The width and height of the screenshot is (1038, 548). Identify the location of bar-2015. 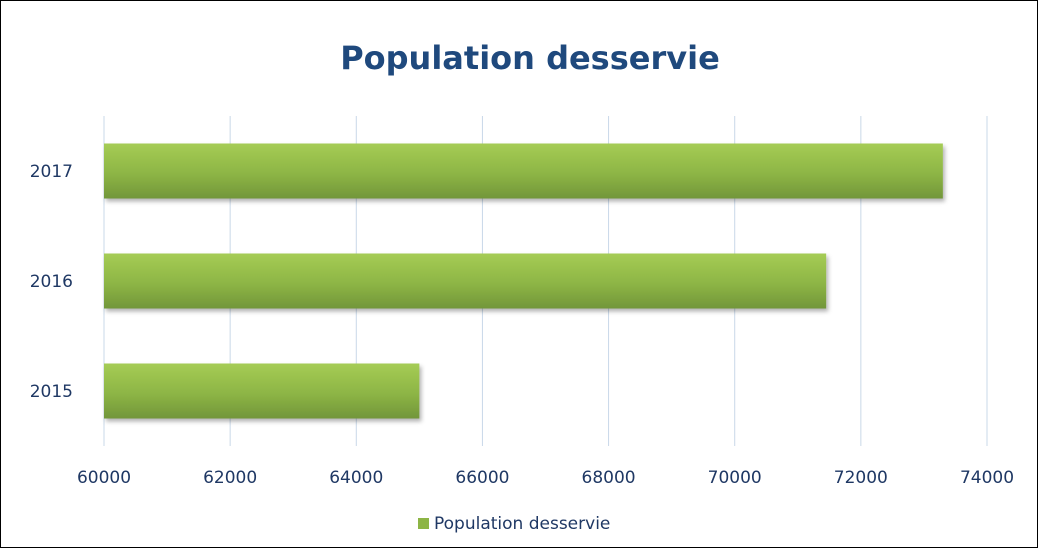
(262, 391).